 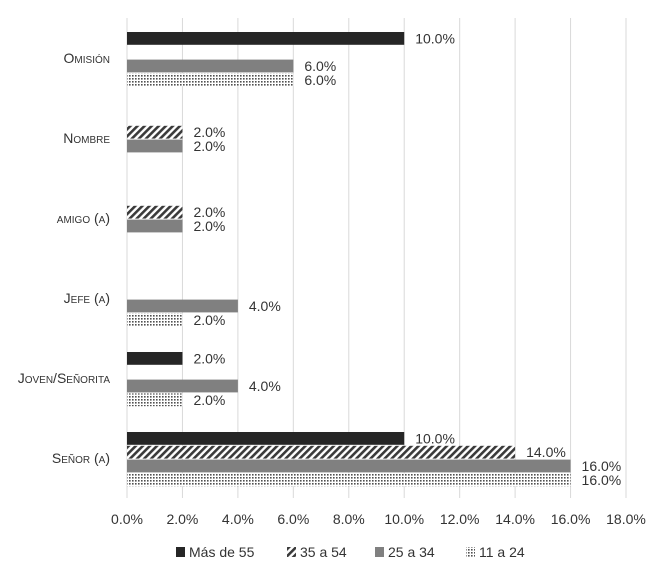 I want to click on data-label-omision-11-a-24: 6.0%, so click(x=320, y=80).